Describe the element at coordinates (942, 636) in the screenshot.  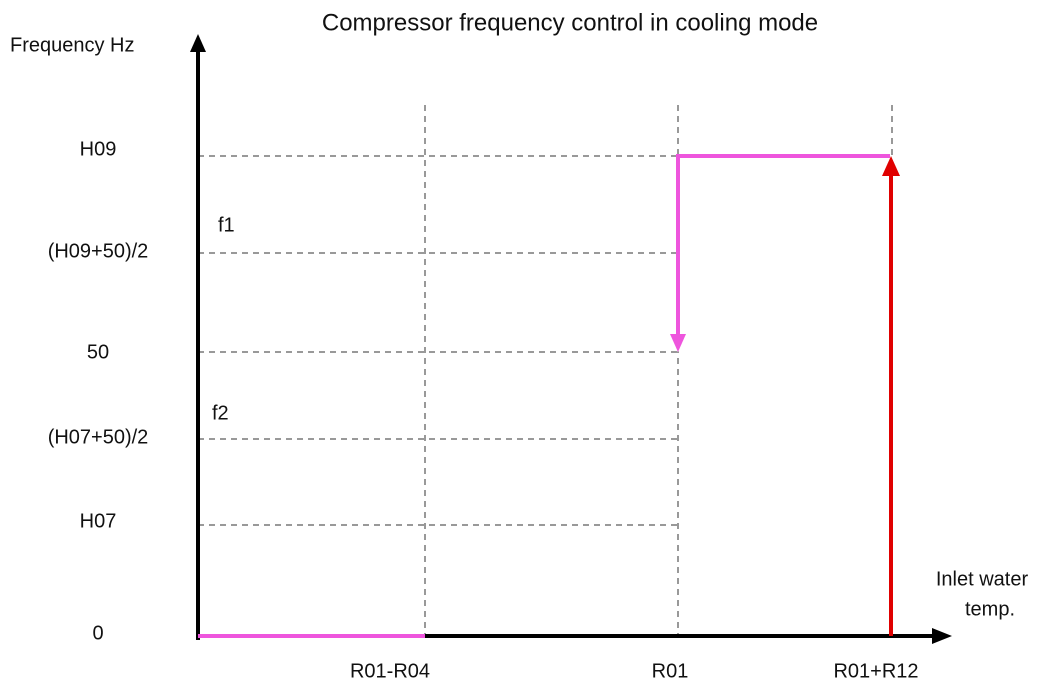
I see `x-arrow` at that location.